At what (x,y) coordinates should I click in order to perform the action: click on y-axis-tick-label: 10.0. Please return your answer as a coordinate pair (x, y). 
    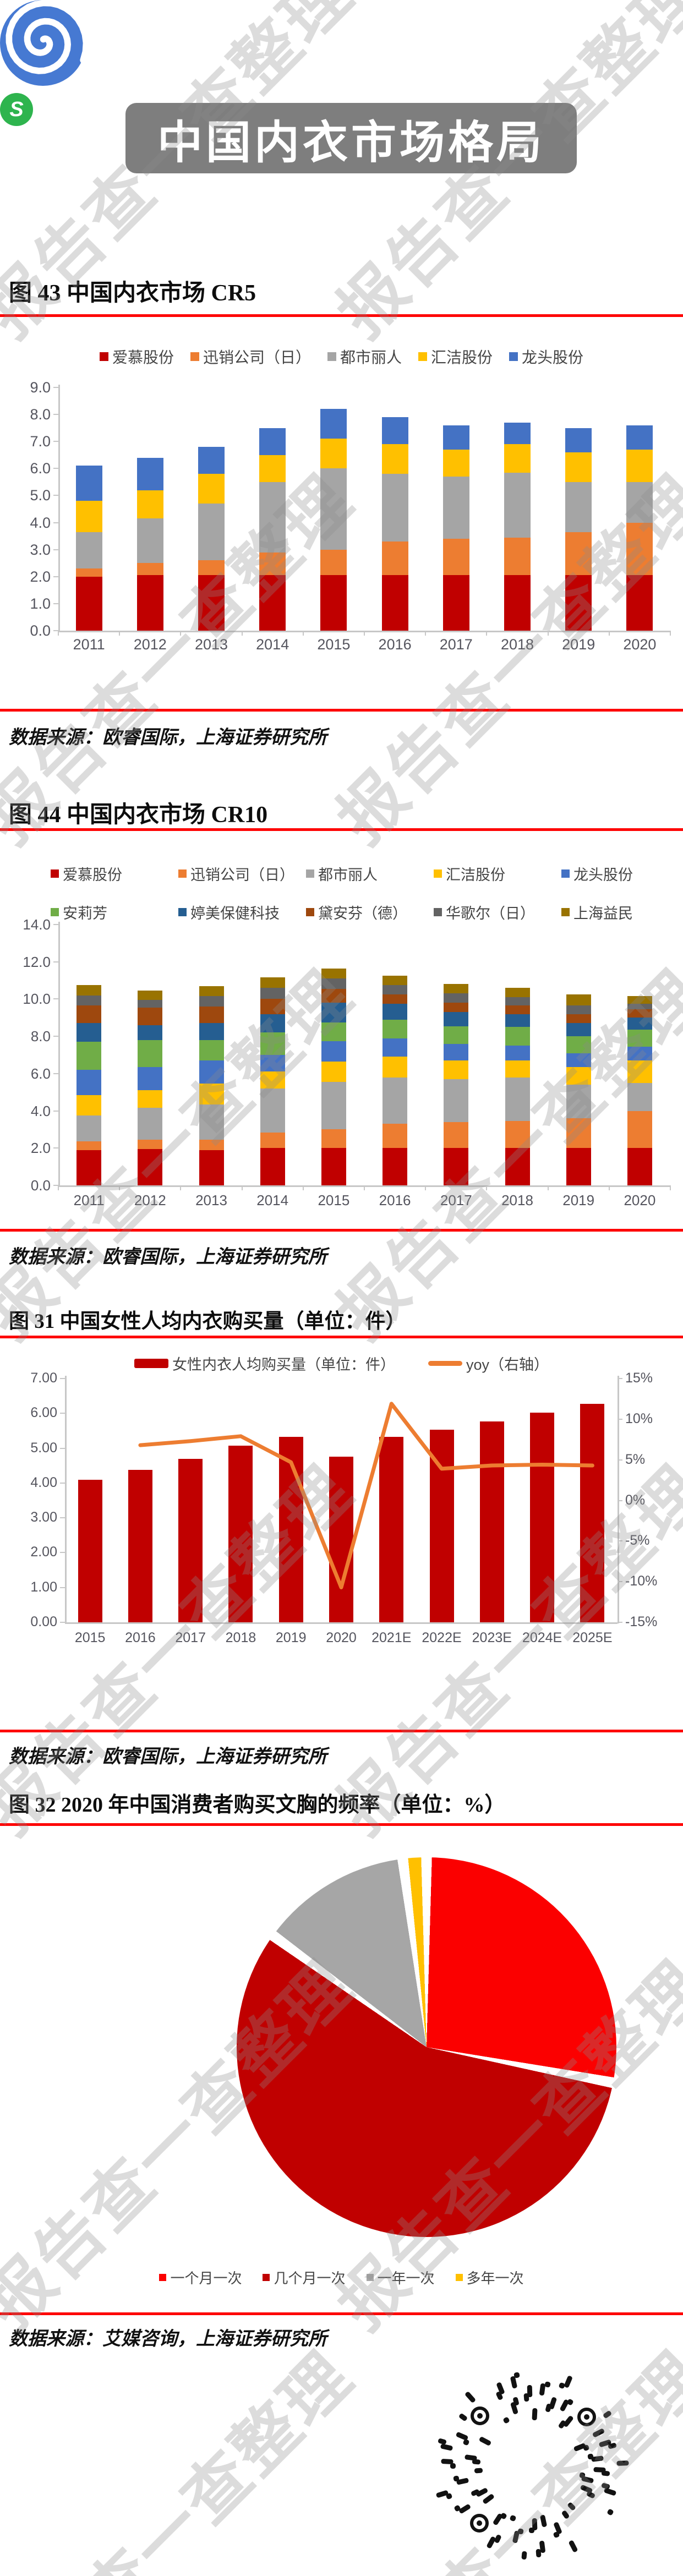
    Looking at the image, I should click on (37, 999).